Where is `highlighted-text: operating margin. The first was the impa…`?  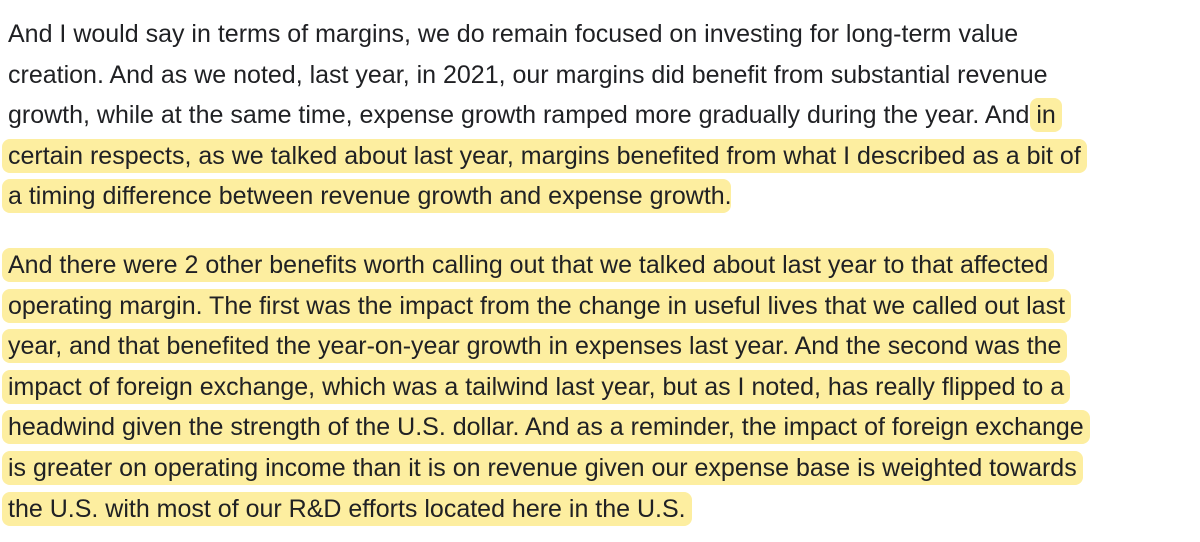
highlighted-text: operating margin. The first was the impa… is located at coordinates (537, 305).